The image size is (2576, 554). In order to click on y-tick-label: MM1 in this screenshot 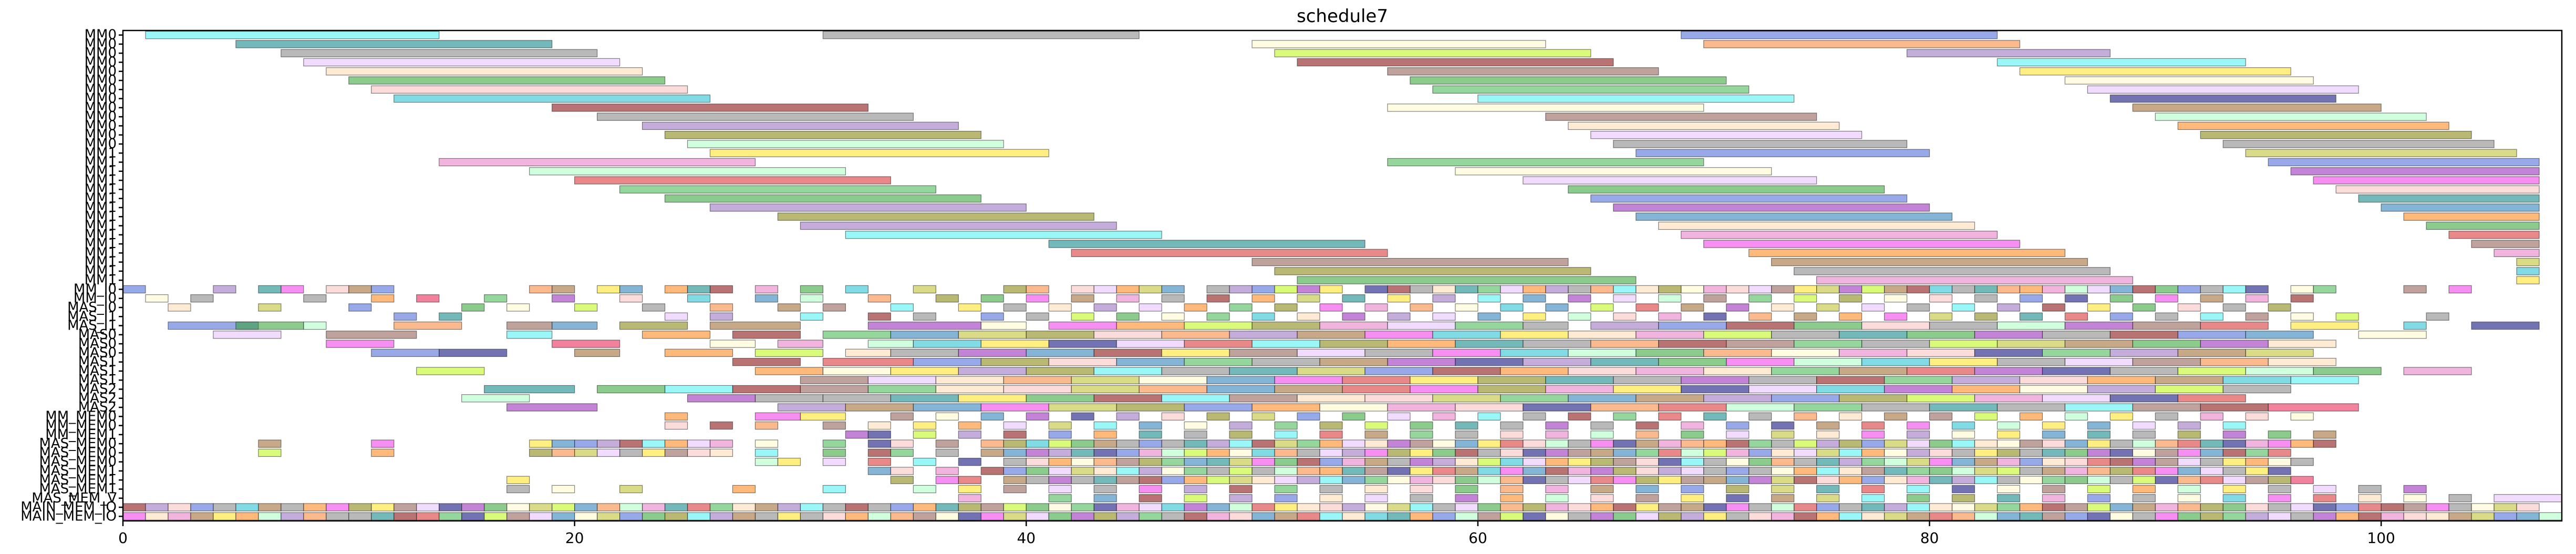, I will do `click(101, 199)`.